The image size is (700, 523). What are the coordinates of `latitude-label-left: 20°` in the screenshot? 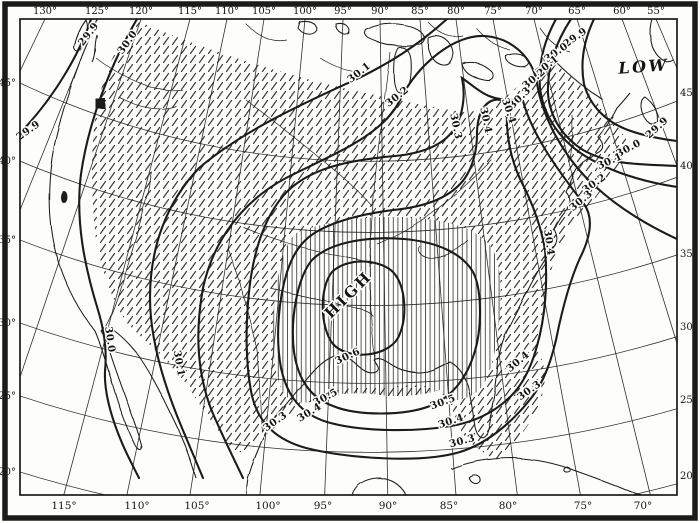 It's located at (8, 472).